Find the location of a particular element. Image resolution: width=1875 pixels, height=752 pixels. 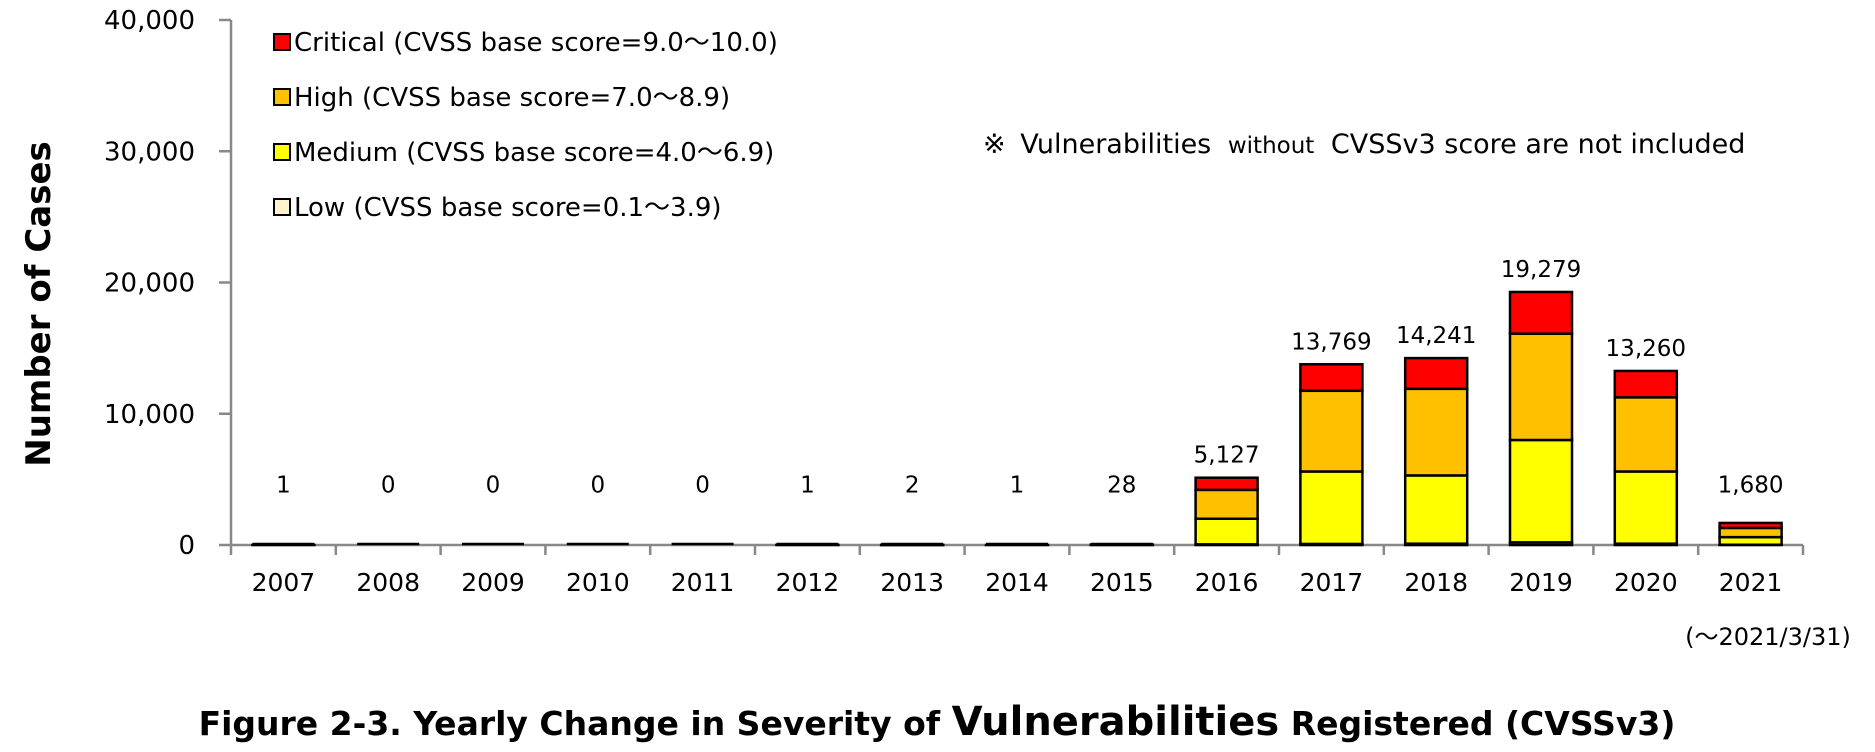

caption-part-3: Registered (CVSSv3) is located at coordinates (1483, 723).